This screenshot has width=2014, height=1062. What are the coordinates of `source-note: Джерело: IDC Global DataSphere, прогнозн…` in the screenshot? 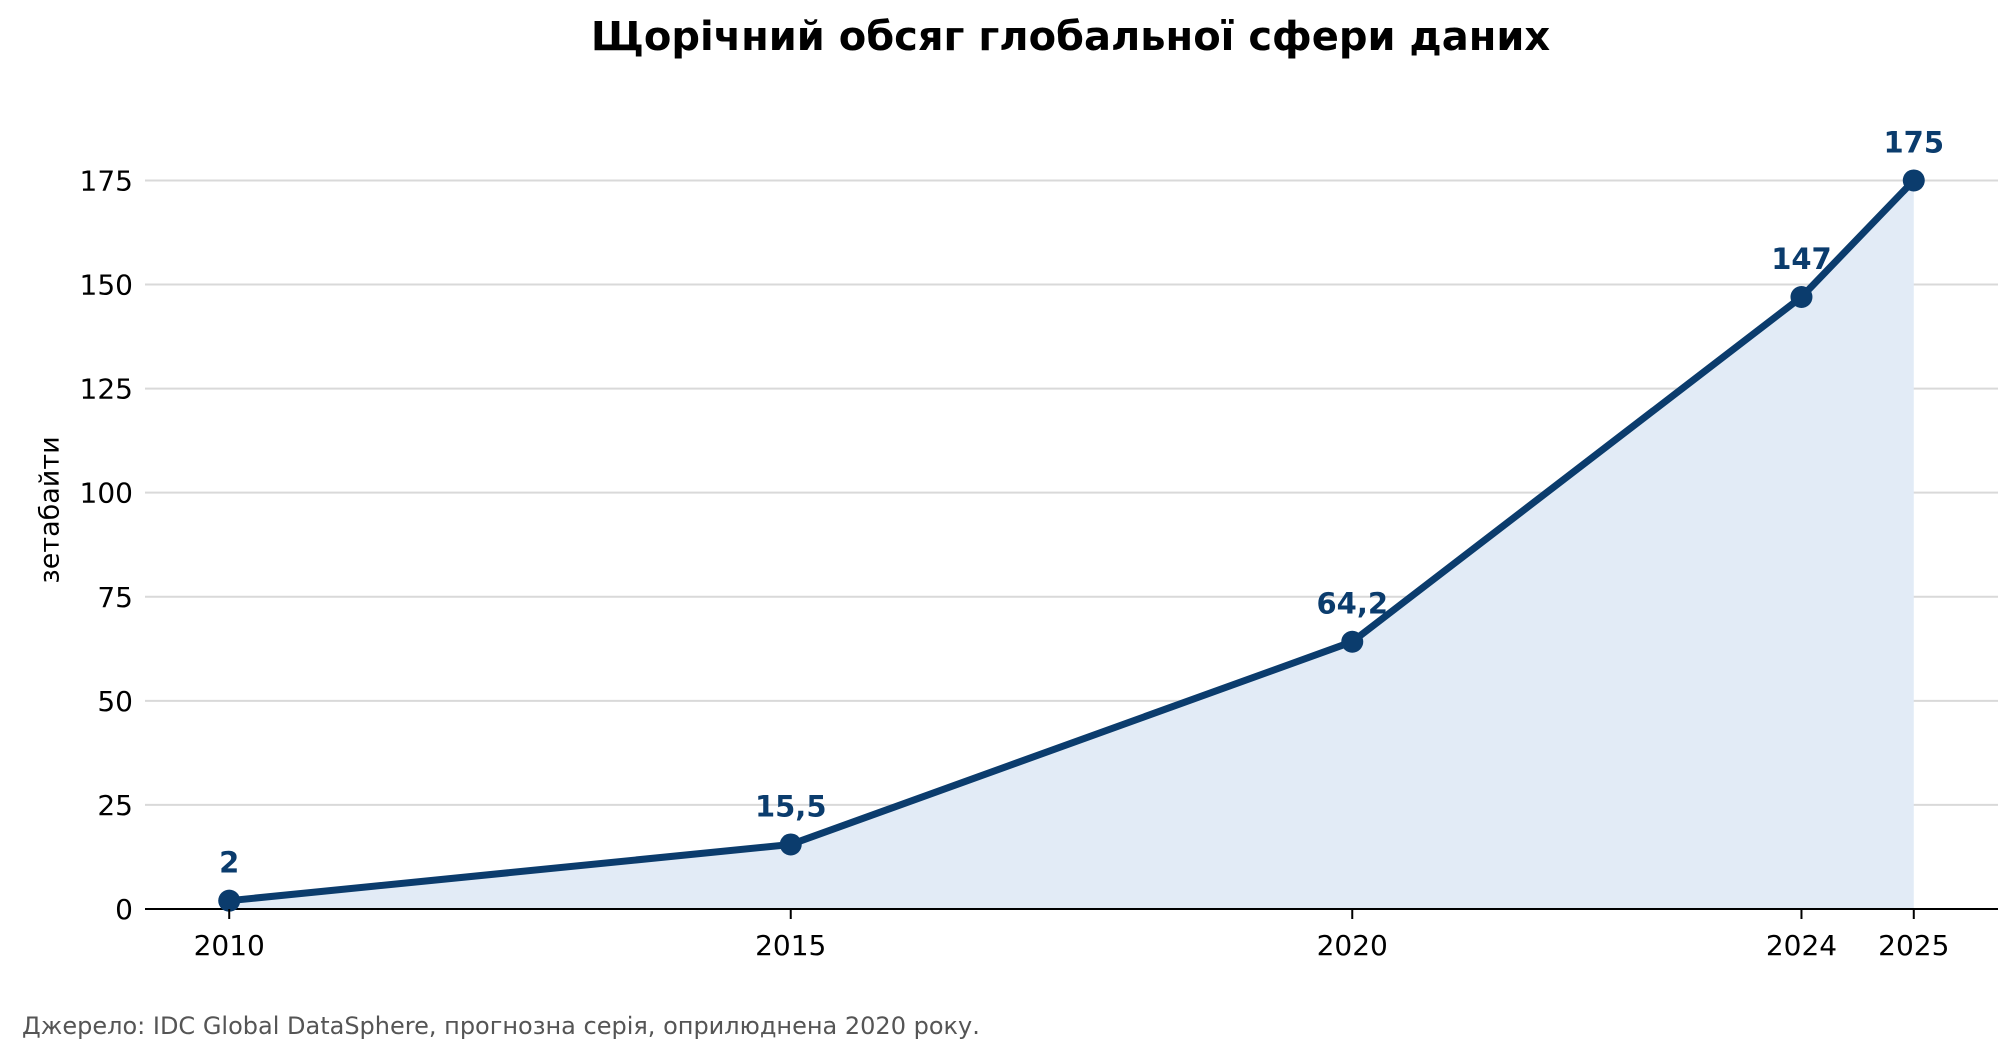 It's located at (501, 1026).